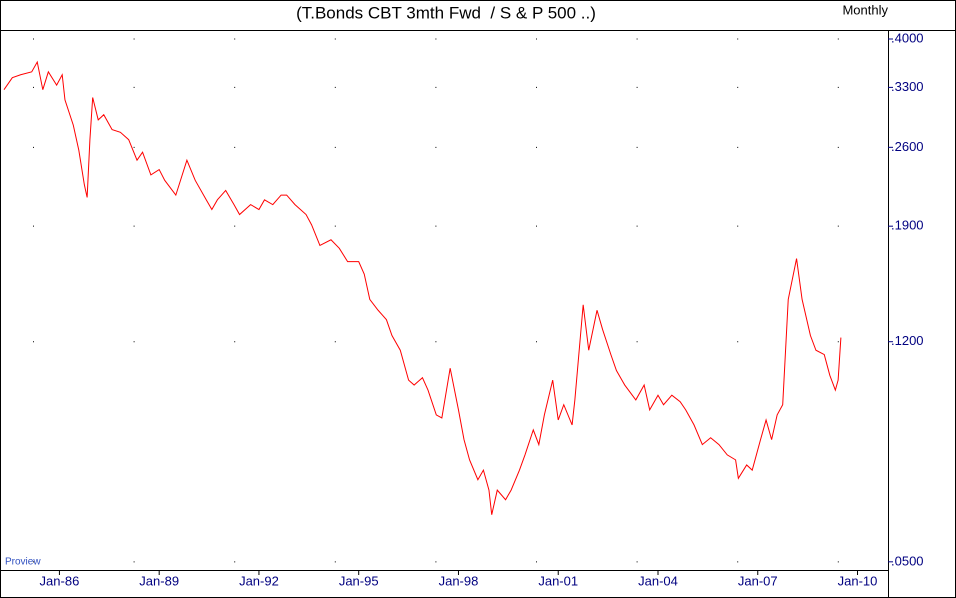  What do you see at coordinates (558, 580) in the screenshot?
I see `x-tick-label: Jan-01` at bounding box center [558, 580].